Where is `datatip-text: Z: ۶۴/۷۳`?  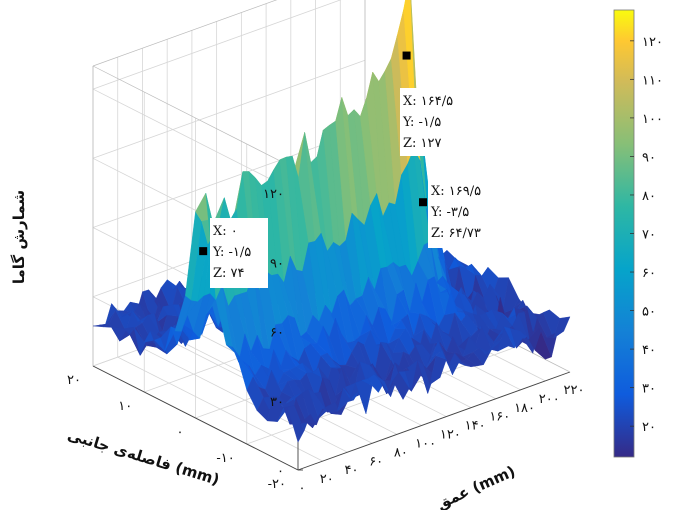 datatip-text: Z: ۶۴/۷۳ is located at coordinates (456, 233).